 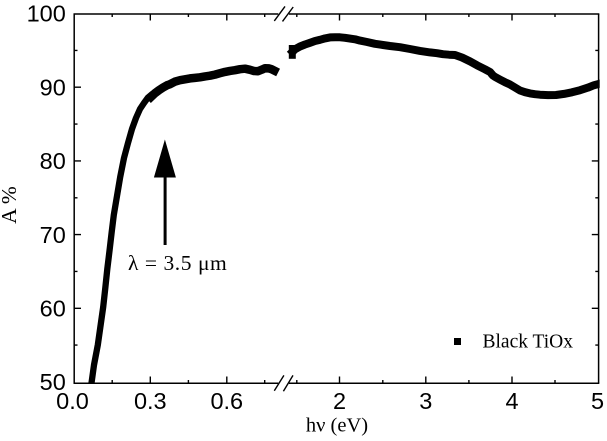 What do you see at coordinates (53, 309) in the screenshot?
I see `svg-text: 60` at bounding box center [53, 309].